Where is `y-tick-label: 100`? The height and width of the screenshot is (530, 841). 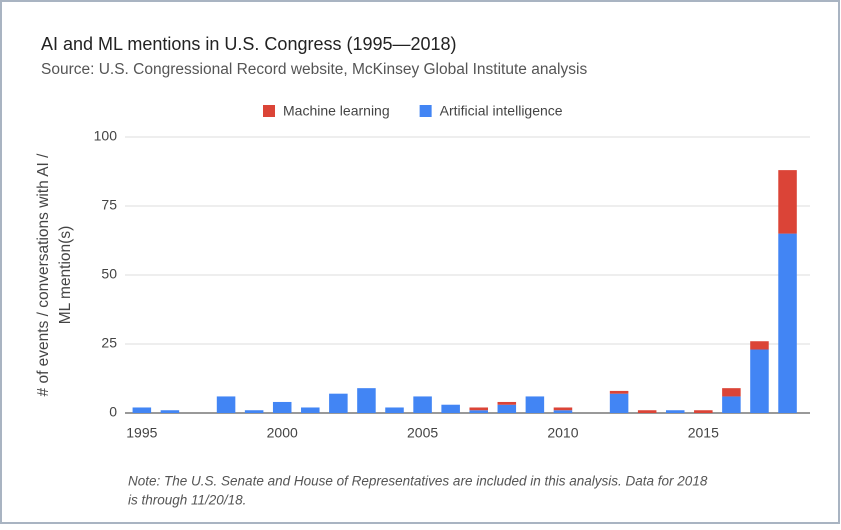
y-tick-label: 100 is located at coordinates (106, 136).